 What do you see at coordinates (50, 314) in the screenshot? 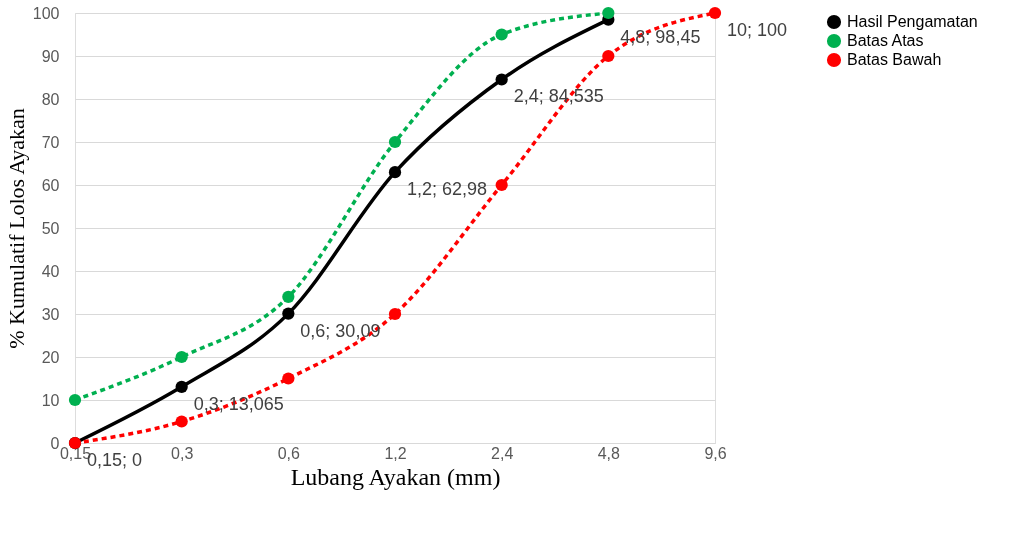
I see `y-tick-label: 30` at bounding box center [50, 314].